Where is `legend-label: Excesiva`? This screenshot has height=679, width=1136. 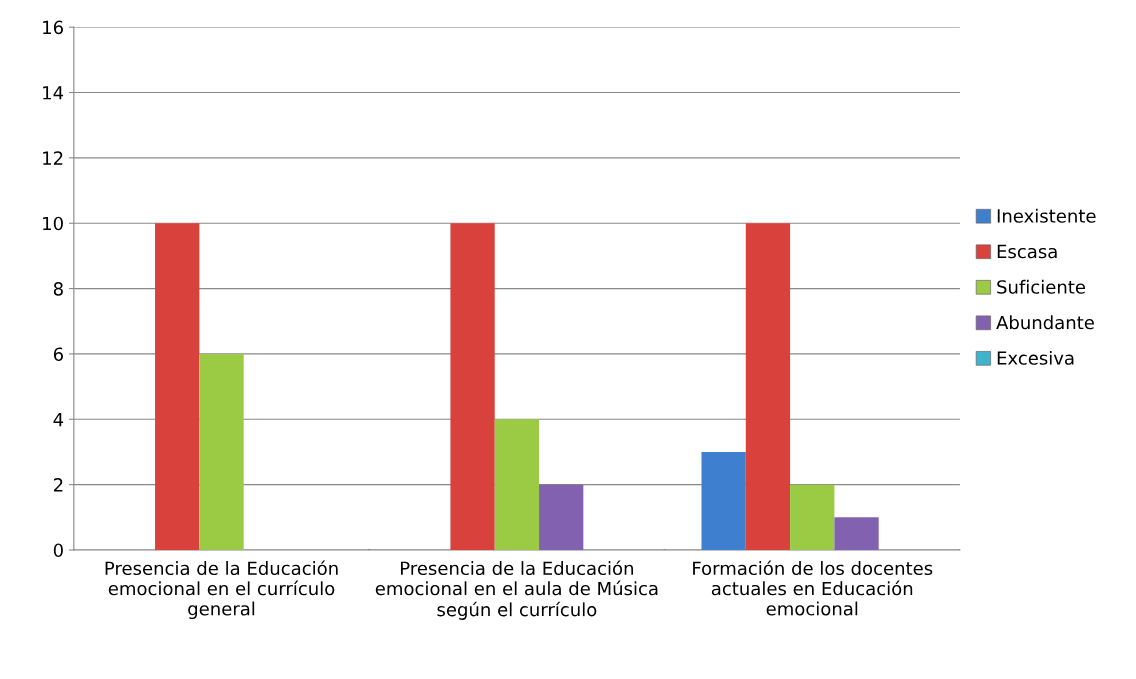
legend-label: Excesiva is located at coordinates (1035, 357).